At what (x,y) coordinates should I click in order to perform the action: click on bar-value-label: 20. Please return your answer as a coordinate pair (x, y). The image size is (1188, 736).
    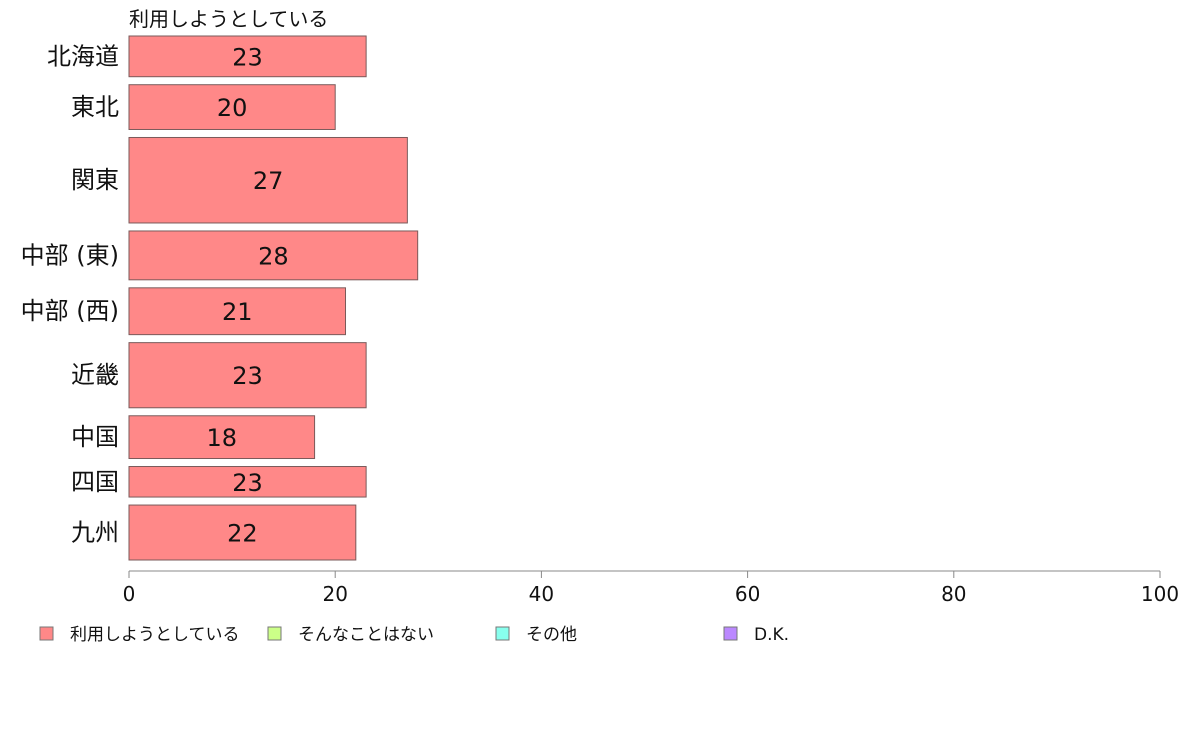
    Looking at the image, I should click on (232, 108).